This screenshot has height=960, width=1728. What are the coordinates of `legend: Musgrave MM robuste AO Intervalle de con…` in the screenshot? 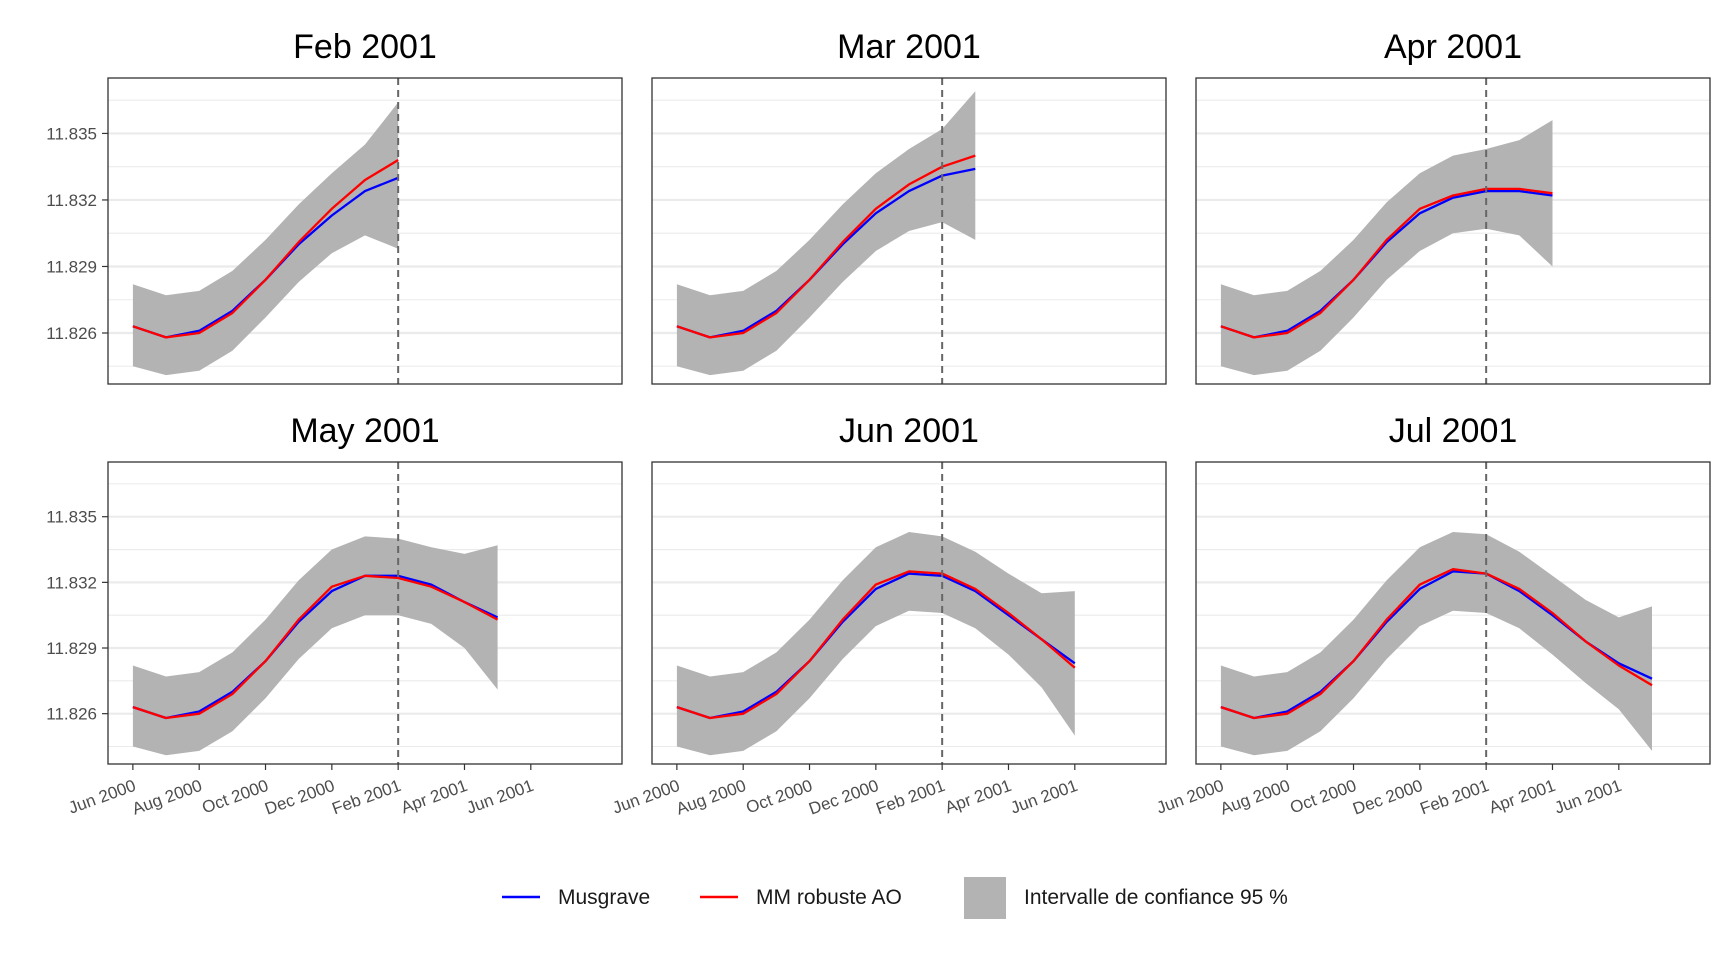 It's located at (895, 898).